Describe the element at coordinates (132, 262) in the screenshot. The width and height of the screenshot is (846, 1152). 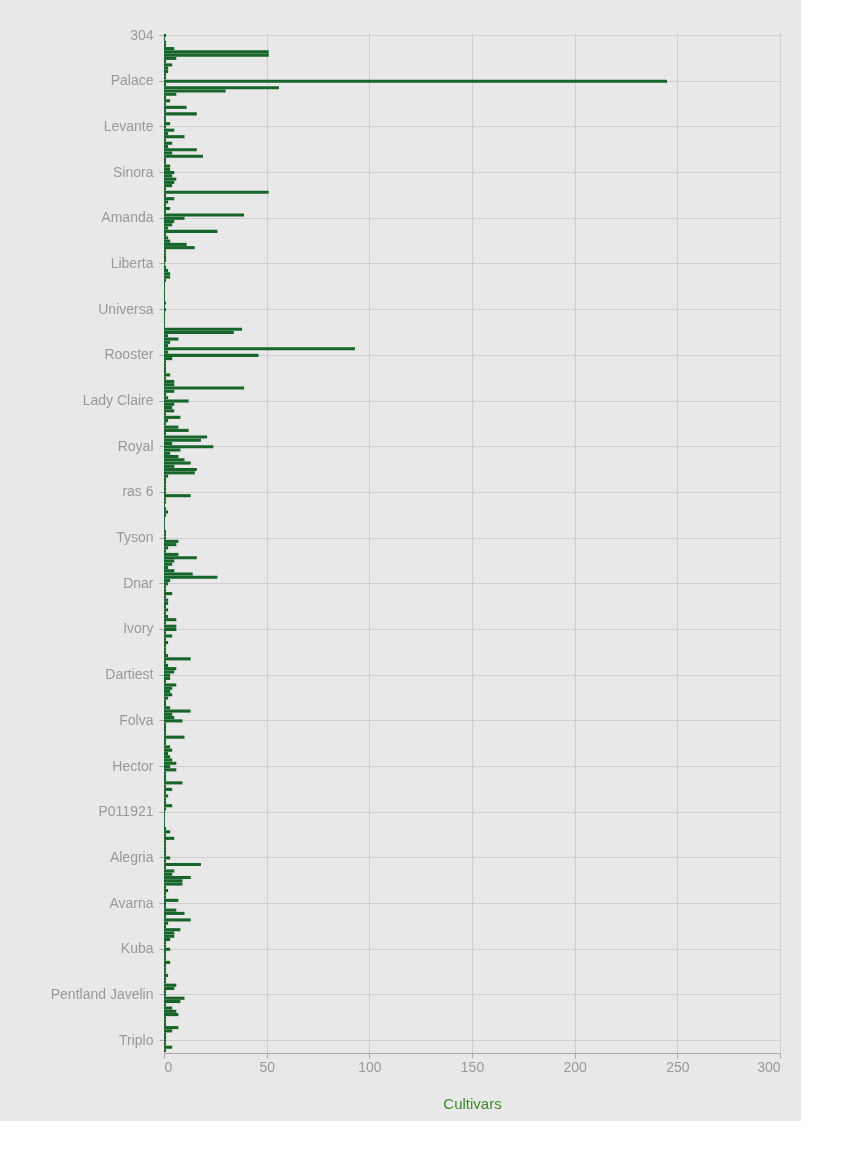
I see `y-tick-label: Liberta` at that location.